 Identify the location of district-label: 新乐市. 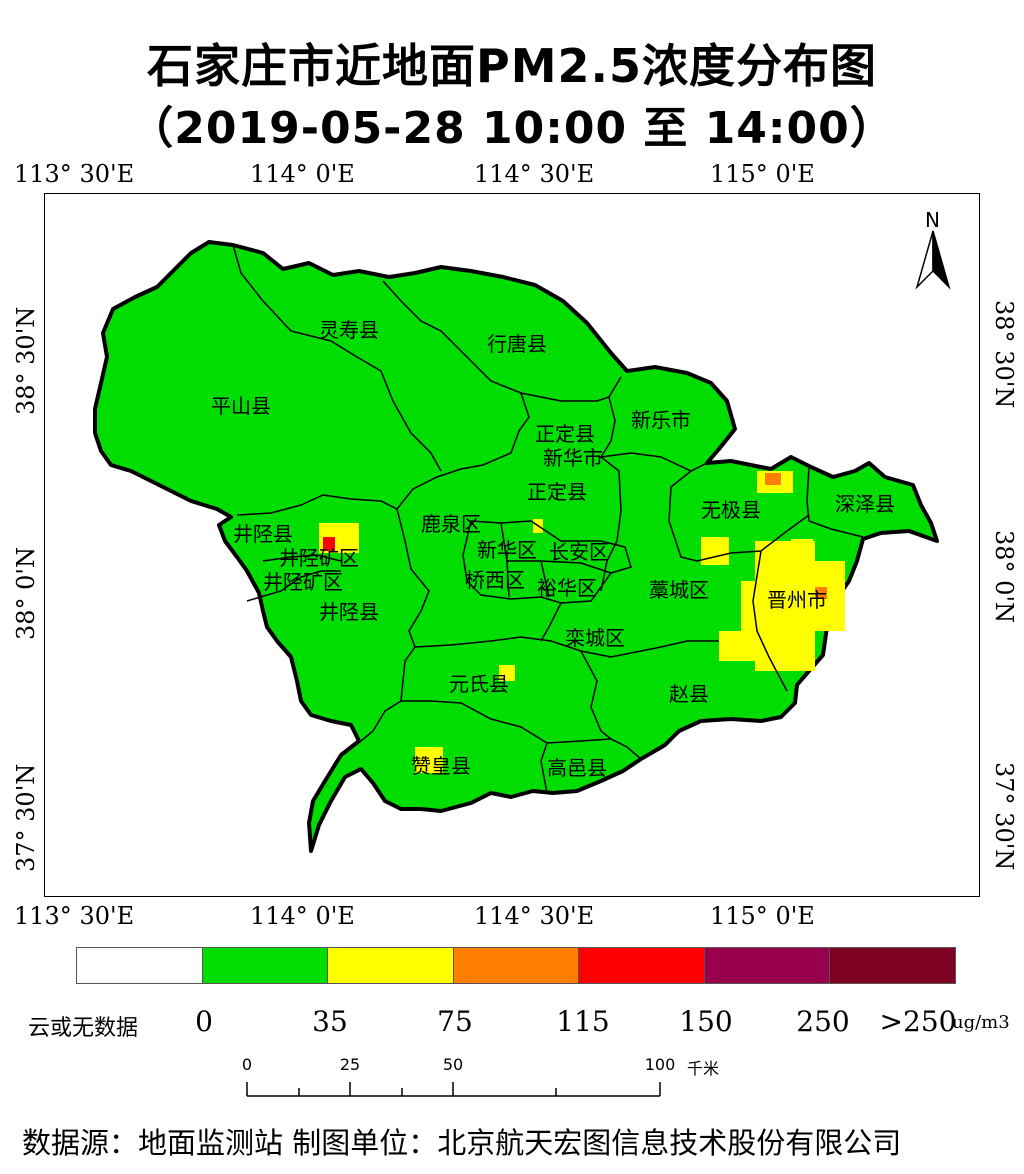
(661, 420).